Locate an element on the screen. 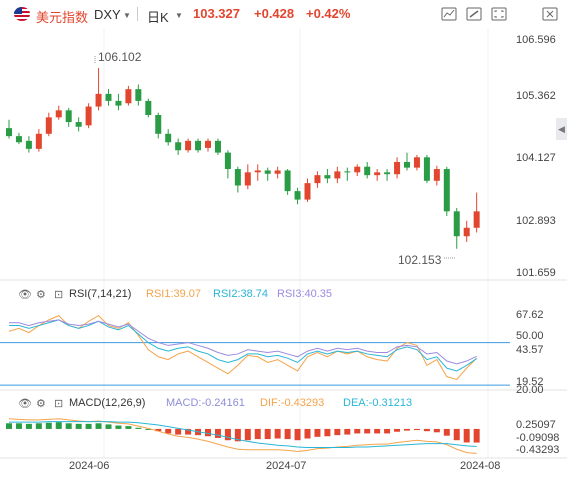 The width and height of the screenshot is (567, 478). instrument-name: 美元指数 is located at coordinates (62, 17).